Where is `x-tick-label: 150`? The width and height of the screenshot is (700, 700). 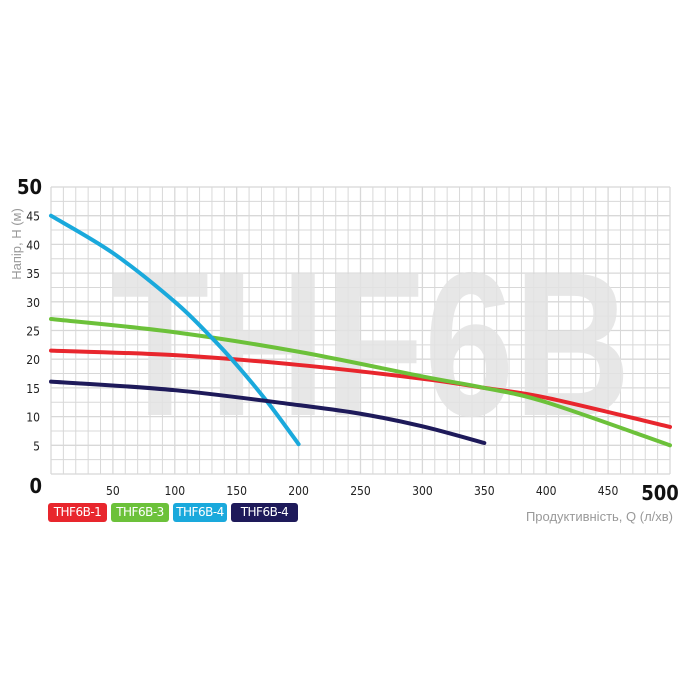
x-tick-label: 150 is located at coordinates (236, 491).